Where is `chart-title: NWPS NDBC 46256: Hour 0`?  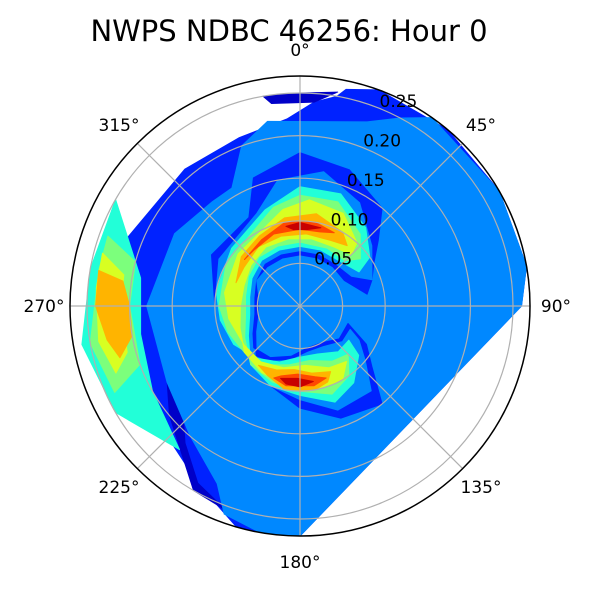 chart-title: NWPS NDBC 46256: Hour 0 is located at coordinates (288, 31).